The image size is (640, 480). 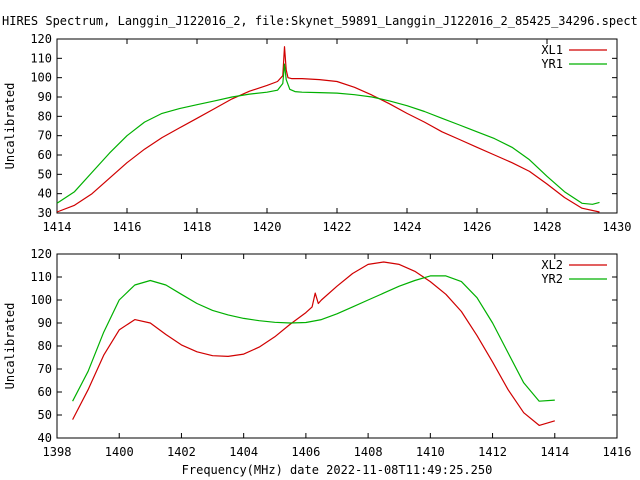 I want to click on x-tick-label: 1402, so click(x=181, y=452).